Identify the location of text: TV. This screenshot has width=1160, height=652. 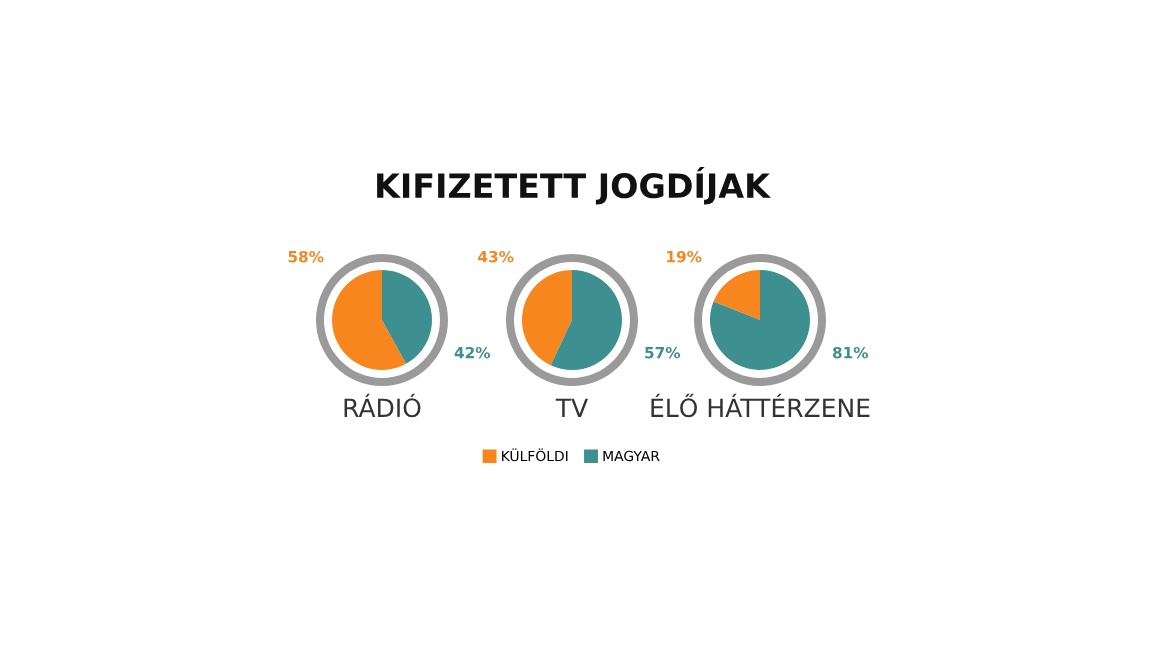
(571, 407).